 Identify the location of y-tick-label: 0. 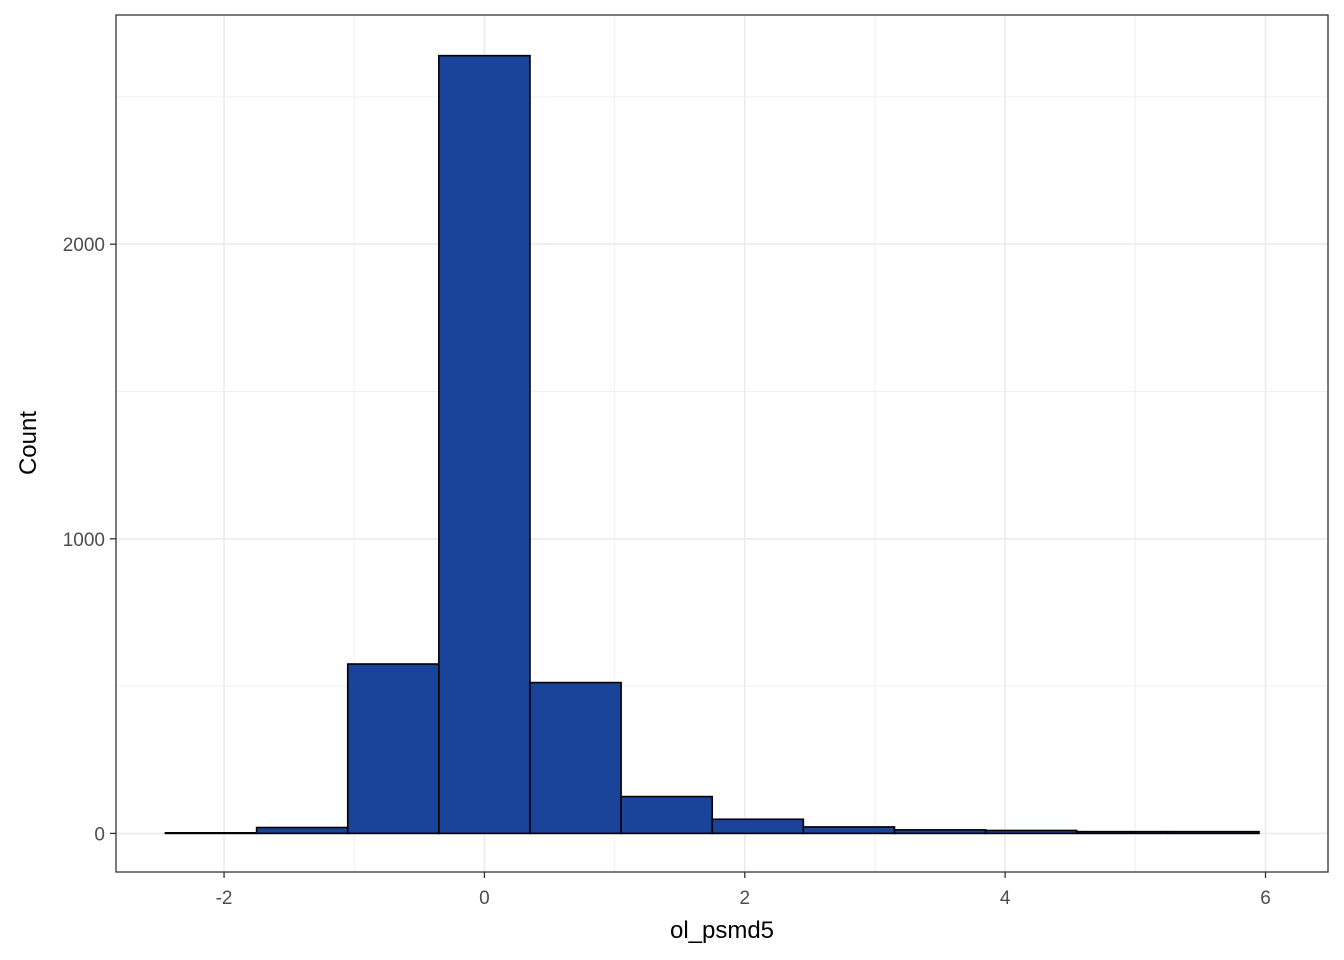
(99, 834).